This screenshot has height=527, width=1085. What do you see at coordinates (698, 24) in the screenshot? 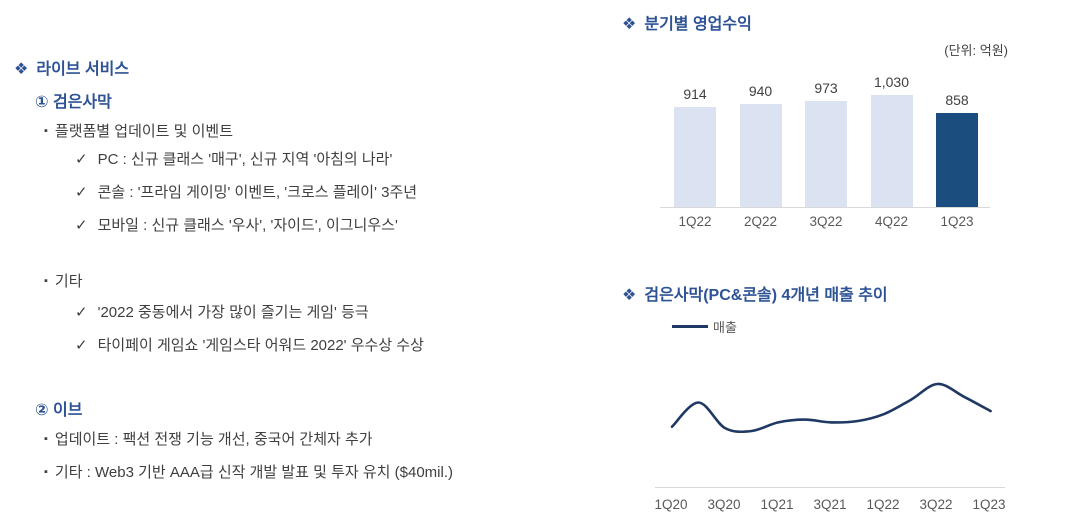
I see `quarterly-revenue-title-label: 분기별 영업수익` at bounding box center [698, 24].